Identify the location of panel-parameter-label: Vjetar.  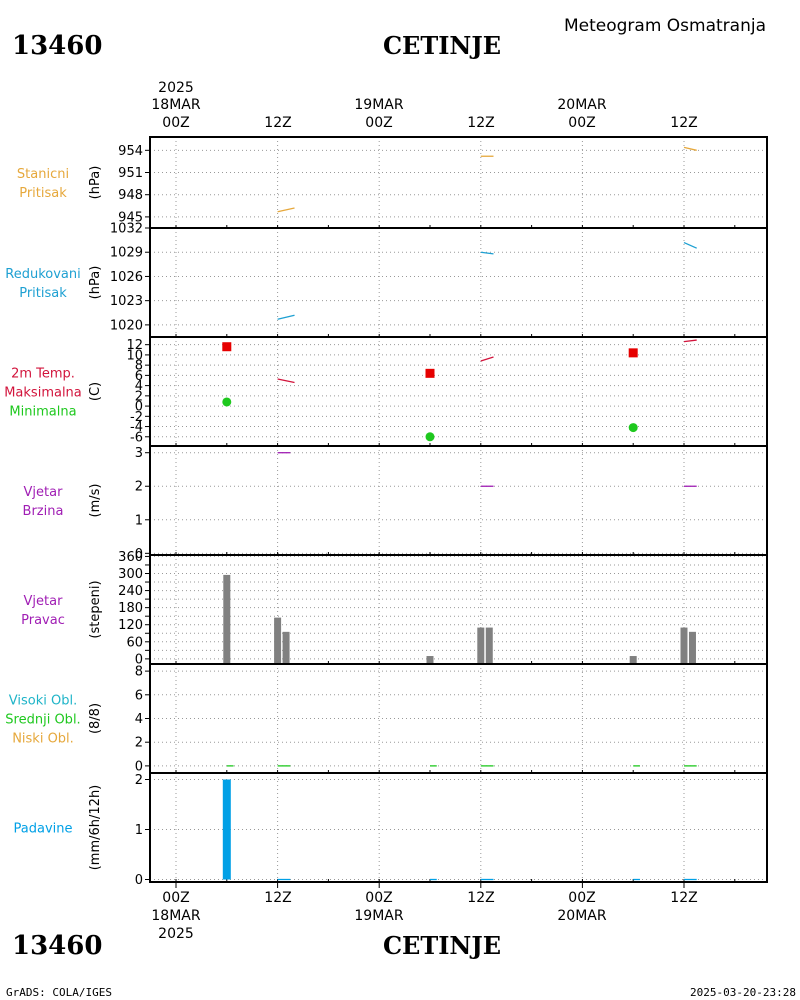
(44, 601).